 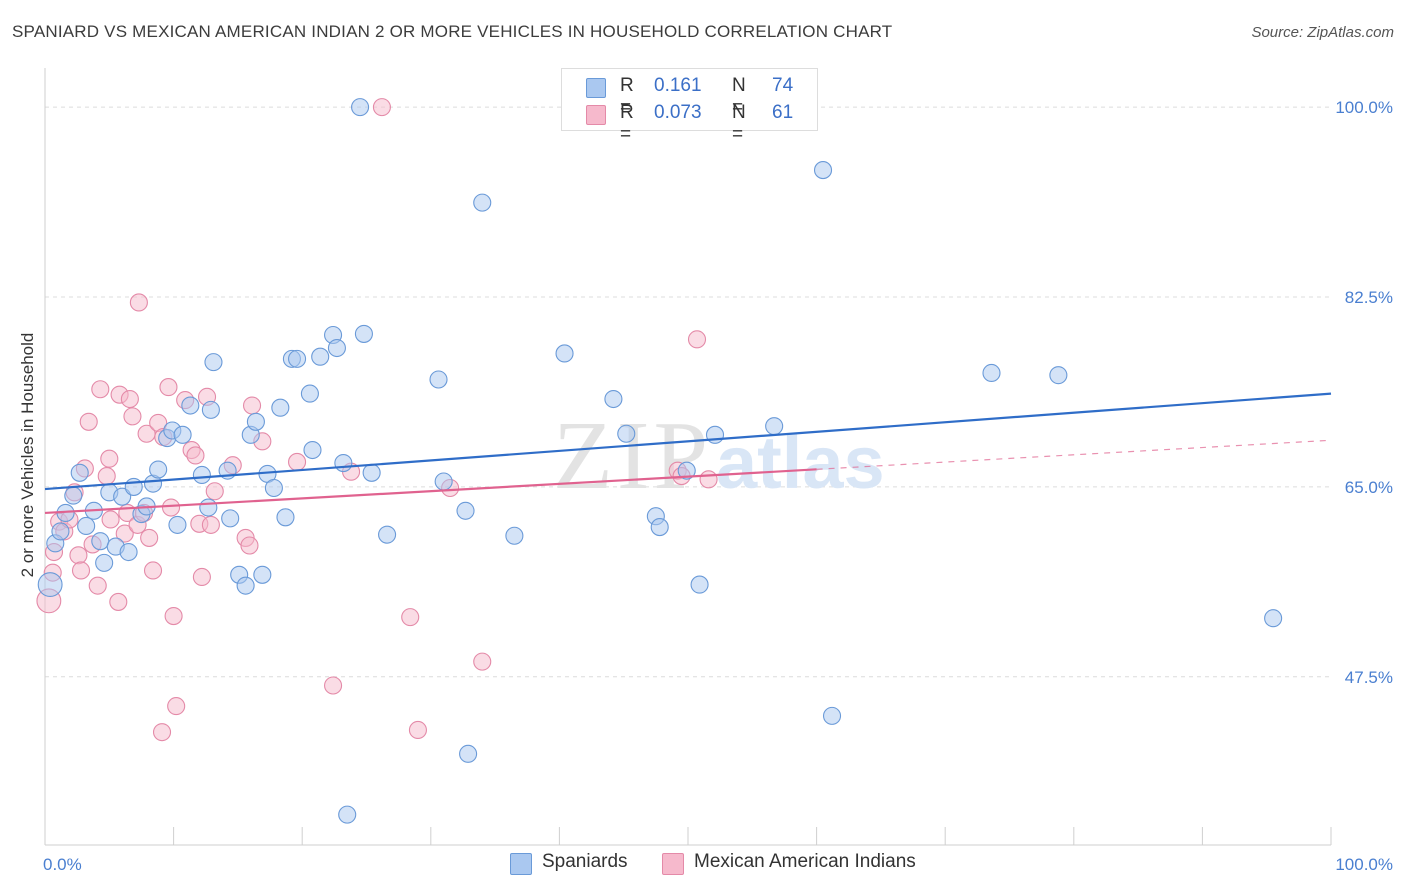 What do you see at coordinates (783, 85) in the screenshot?
I see `n-value: 74` at bounding box center [783, 85].